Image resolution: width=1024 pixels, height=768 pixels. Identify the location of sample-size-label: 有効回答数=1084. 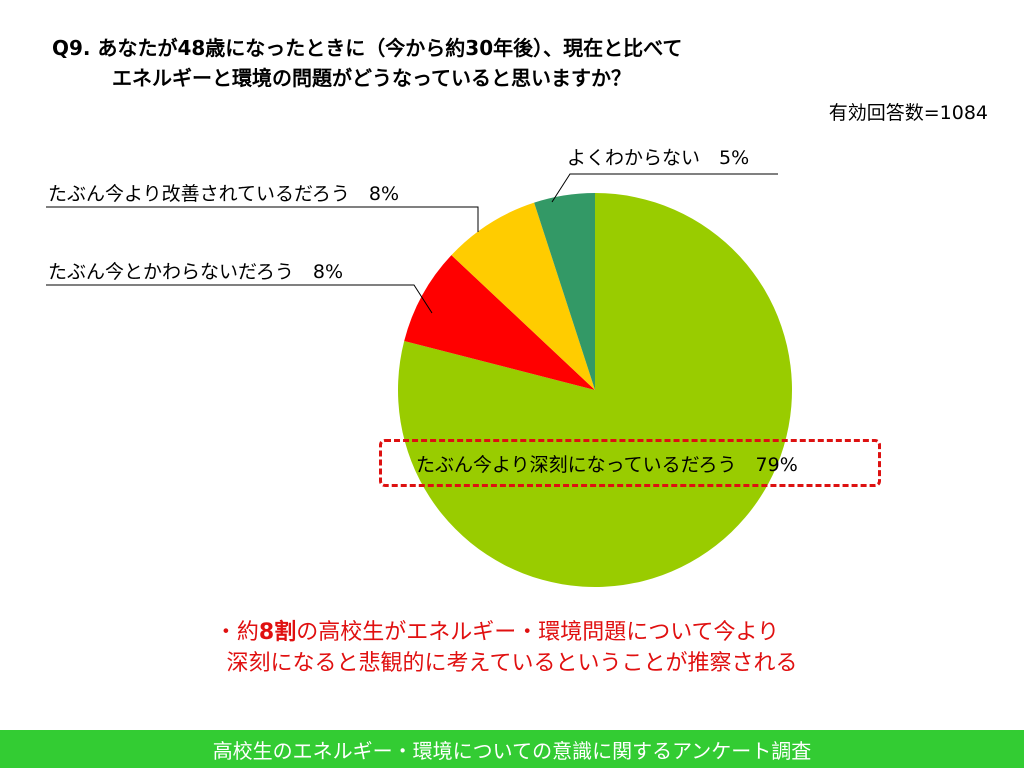
(908, 113).